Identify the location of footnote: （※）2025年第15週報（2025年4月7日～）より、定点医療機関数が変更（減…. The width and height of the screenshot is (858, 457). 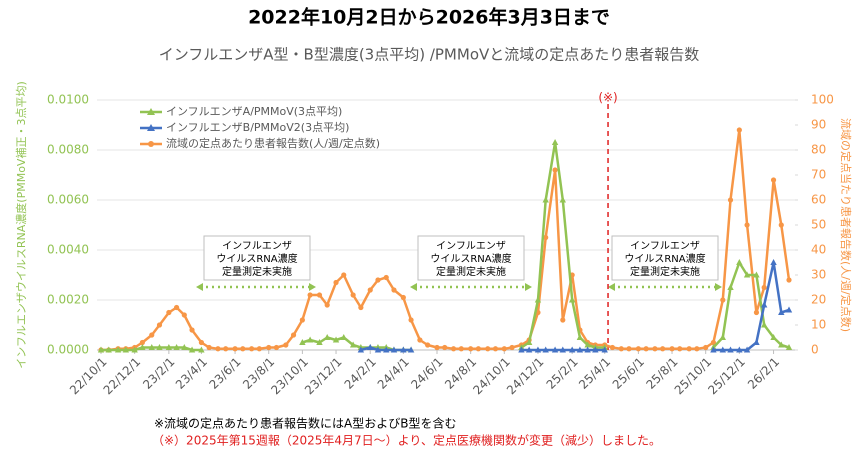
(406, 440).